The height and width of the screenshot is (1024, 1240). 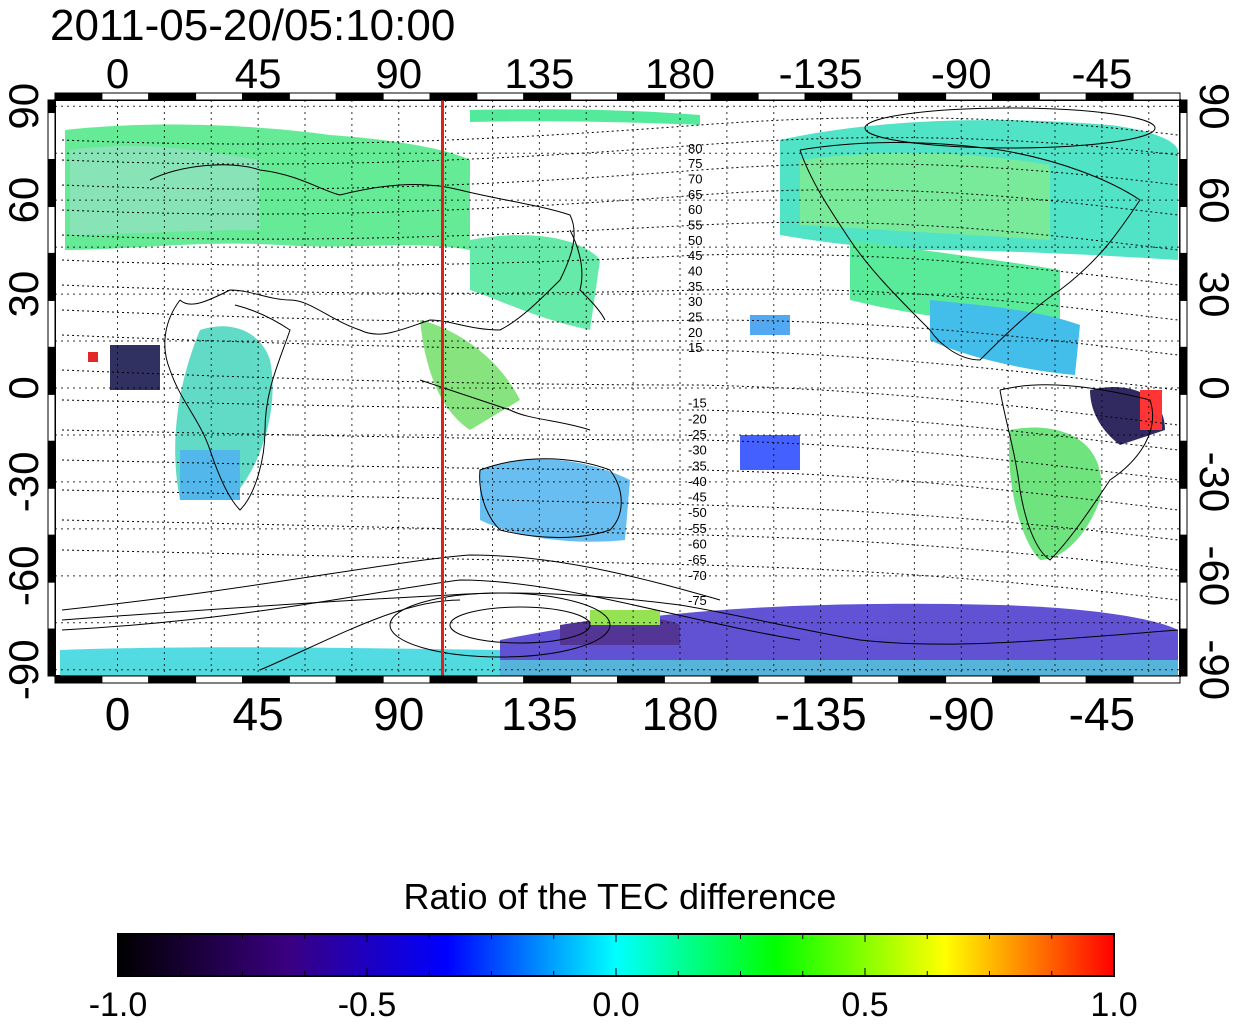 What do you see at coordinates (821, 73) in the screenshot?
I see `lon-tick-label-top: -135` at bounding box center [821, 73].